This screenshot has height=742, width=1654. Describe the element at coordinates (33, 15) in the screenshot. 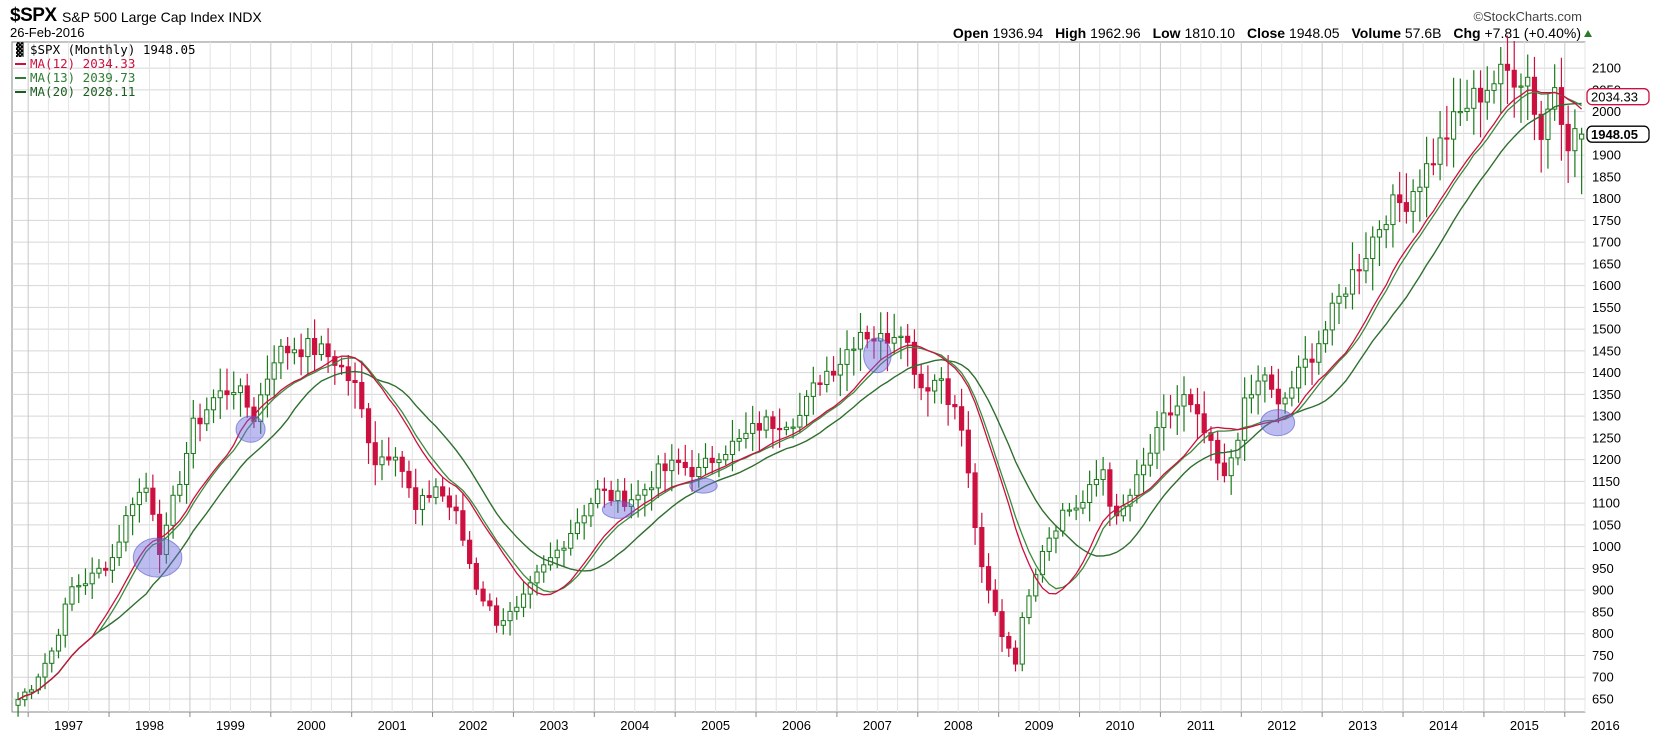

I see `symbol-title: $SPX` at that location.